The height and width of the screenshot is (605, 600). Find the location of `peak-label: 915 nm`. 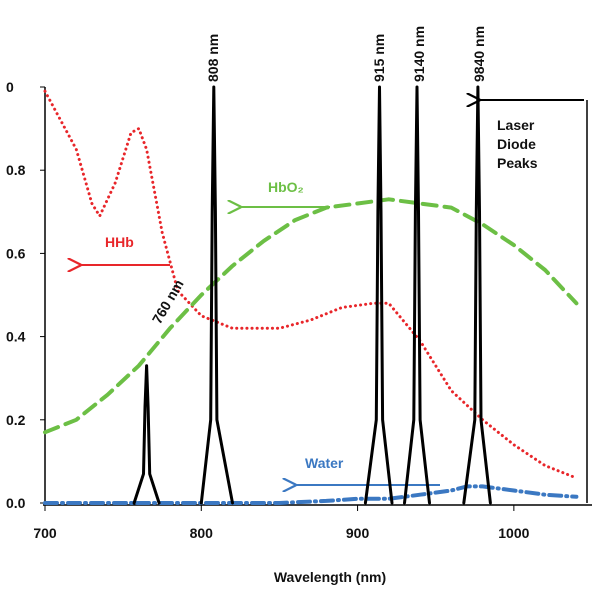

peak-label: 915 nm is located at coordinates (379, 58).